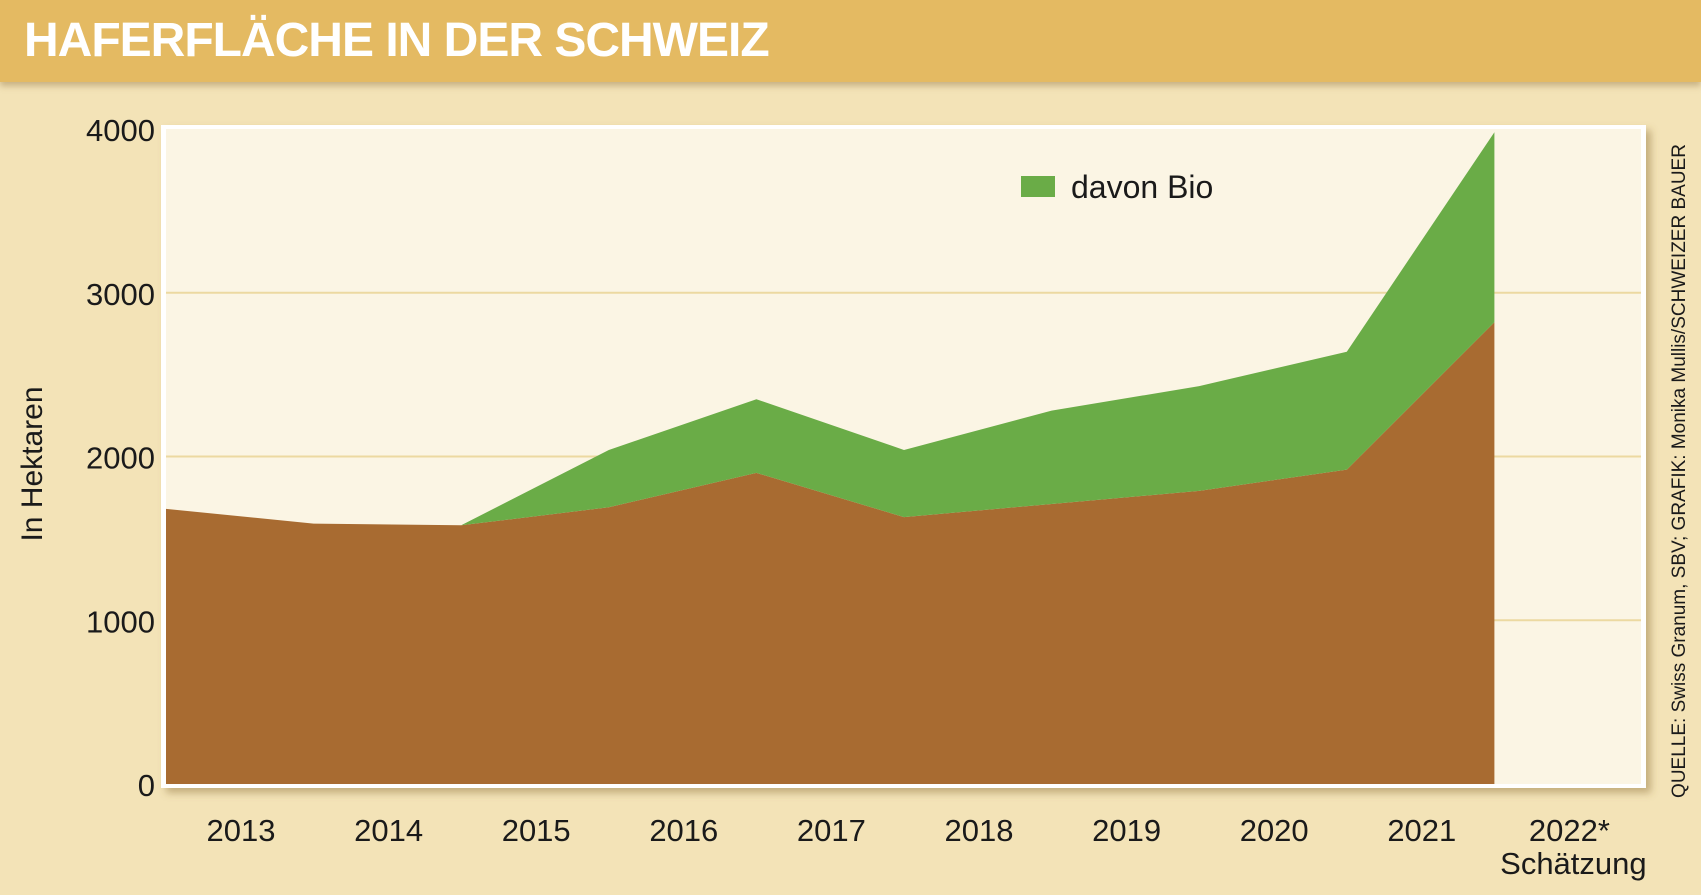 The width and height of the screenshot is (1701, 895). Describe the element at coordinates (536, 830) in the screenshot. I see `x-tick-label: 2015` at that location.